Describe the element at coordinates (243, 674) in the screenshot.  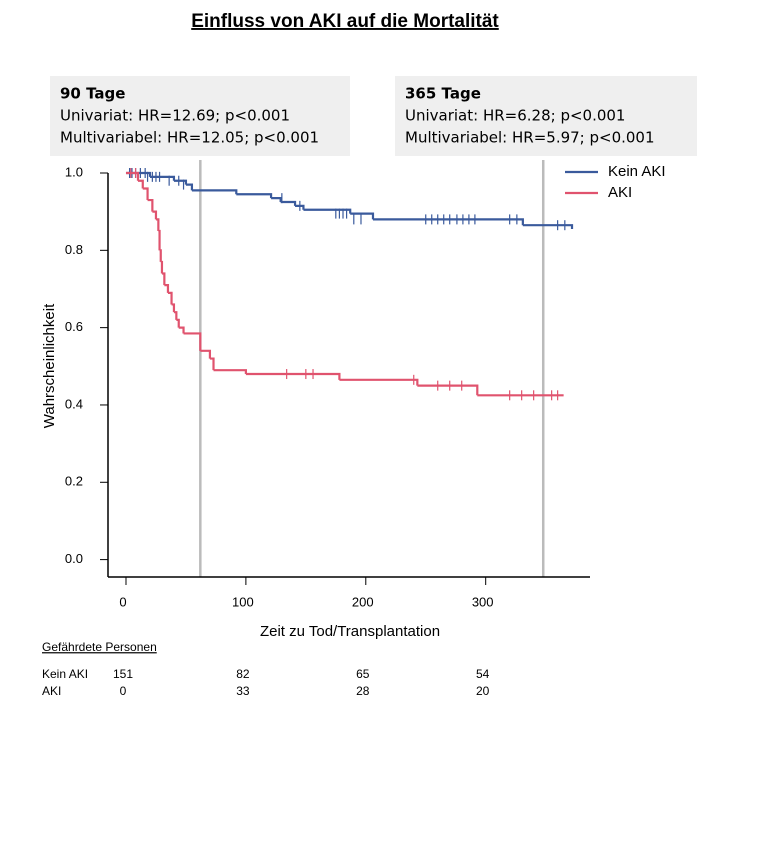
I see `risk-count: 82` at that location.